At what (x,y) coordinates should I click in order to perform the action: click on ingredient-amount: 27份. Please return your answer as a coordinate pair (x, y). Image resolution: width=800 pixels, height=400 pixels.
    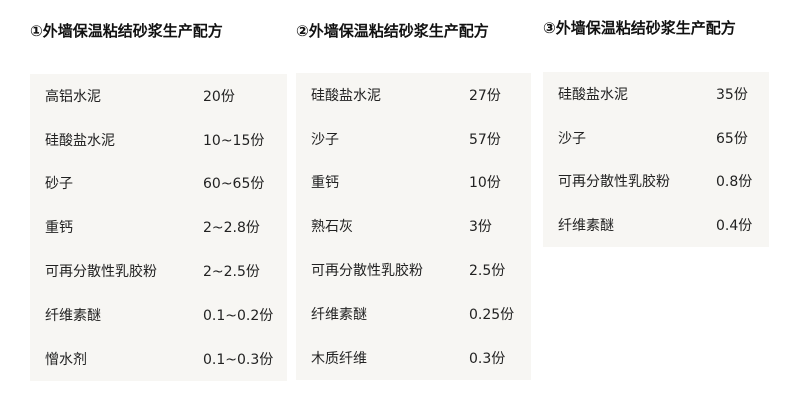
    Looking at the image, I should click on (485, 95).